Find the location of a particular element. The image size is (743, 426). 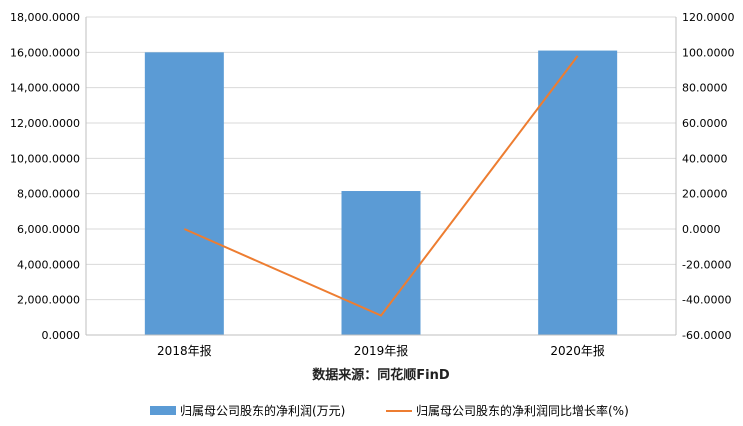

right-tick-label: -40.0000 is located at coordinates (706, 300).